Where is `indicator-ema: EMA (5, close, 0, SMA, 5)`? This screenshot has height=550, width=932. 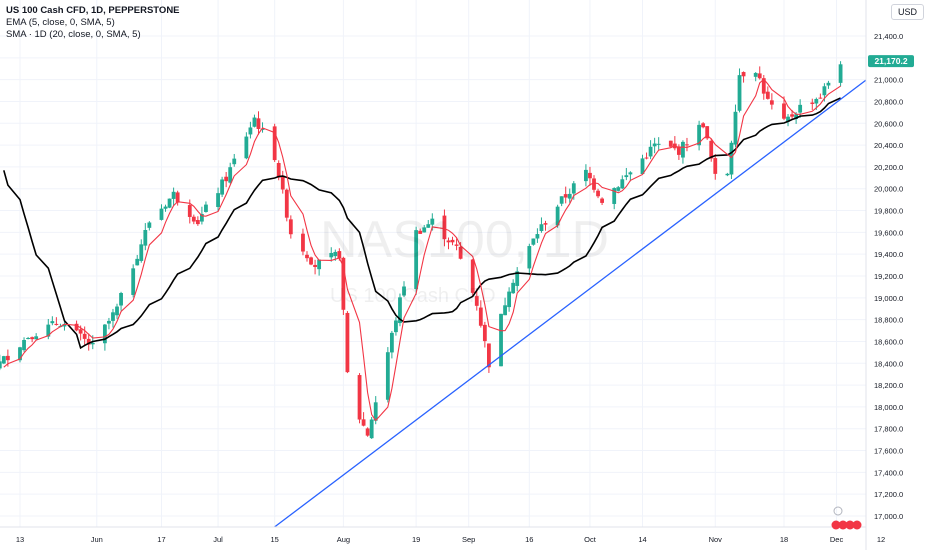
indicator-ema: EMA (5, close, 0, SMA, 5) is located at coordinates (60, 22).